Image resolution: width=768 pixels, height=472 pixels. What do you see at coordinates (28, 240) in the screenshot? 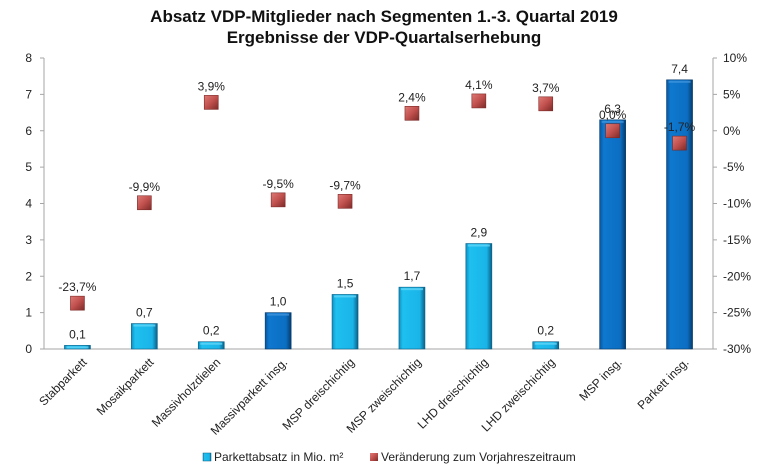
I see `y-left-tick-label: 3` at bounding box center [28, 240].